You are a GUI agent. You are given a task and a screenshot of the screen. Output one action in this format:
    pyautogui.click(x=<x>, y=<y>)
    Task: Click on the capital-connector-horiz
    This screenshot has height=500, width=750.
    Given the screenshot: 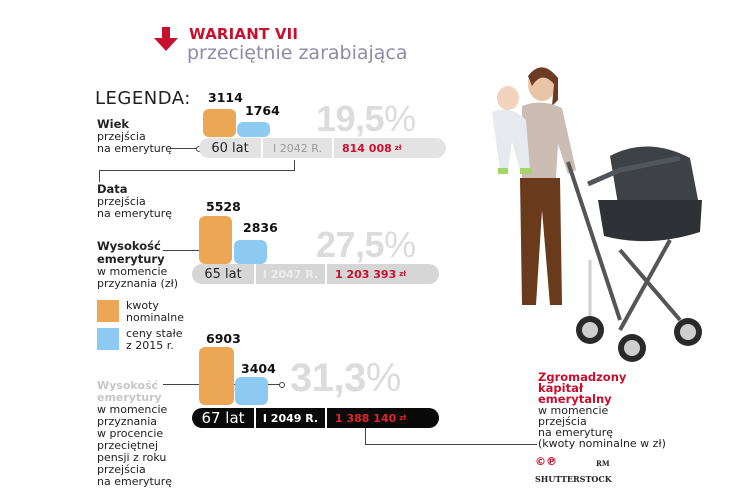 What is the action you would take?
    pyautogui.click(x=451, y=444)
    